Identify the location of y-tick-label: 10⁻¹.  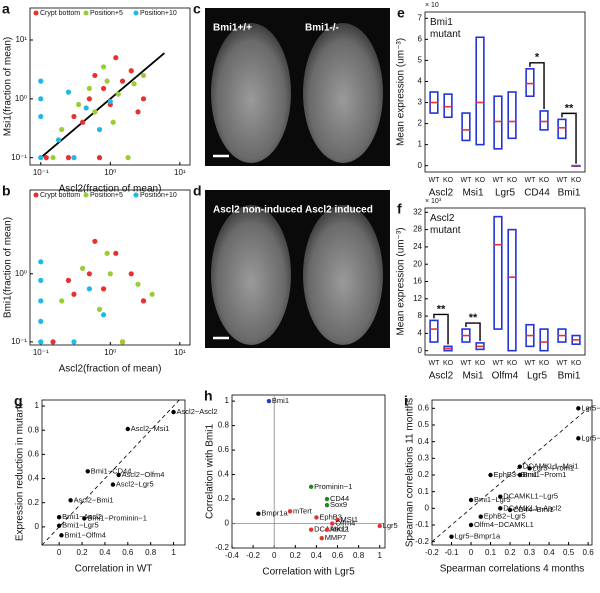
(19, 341).